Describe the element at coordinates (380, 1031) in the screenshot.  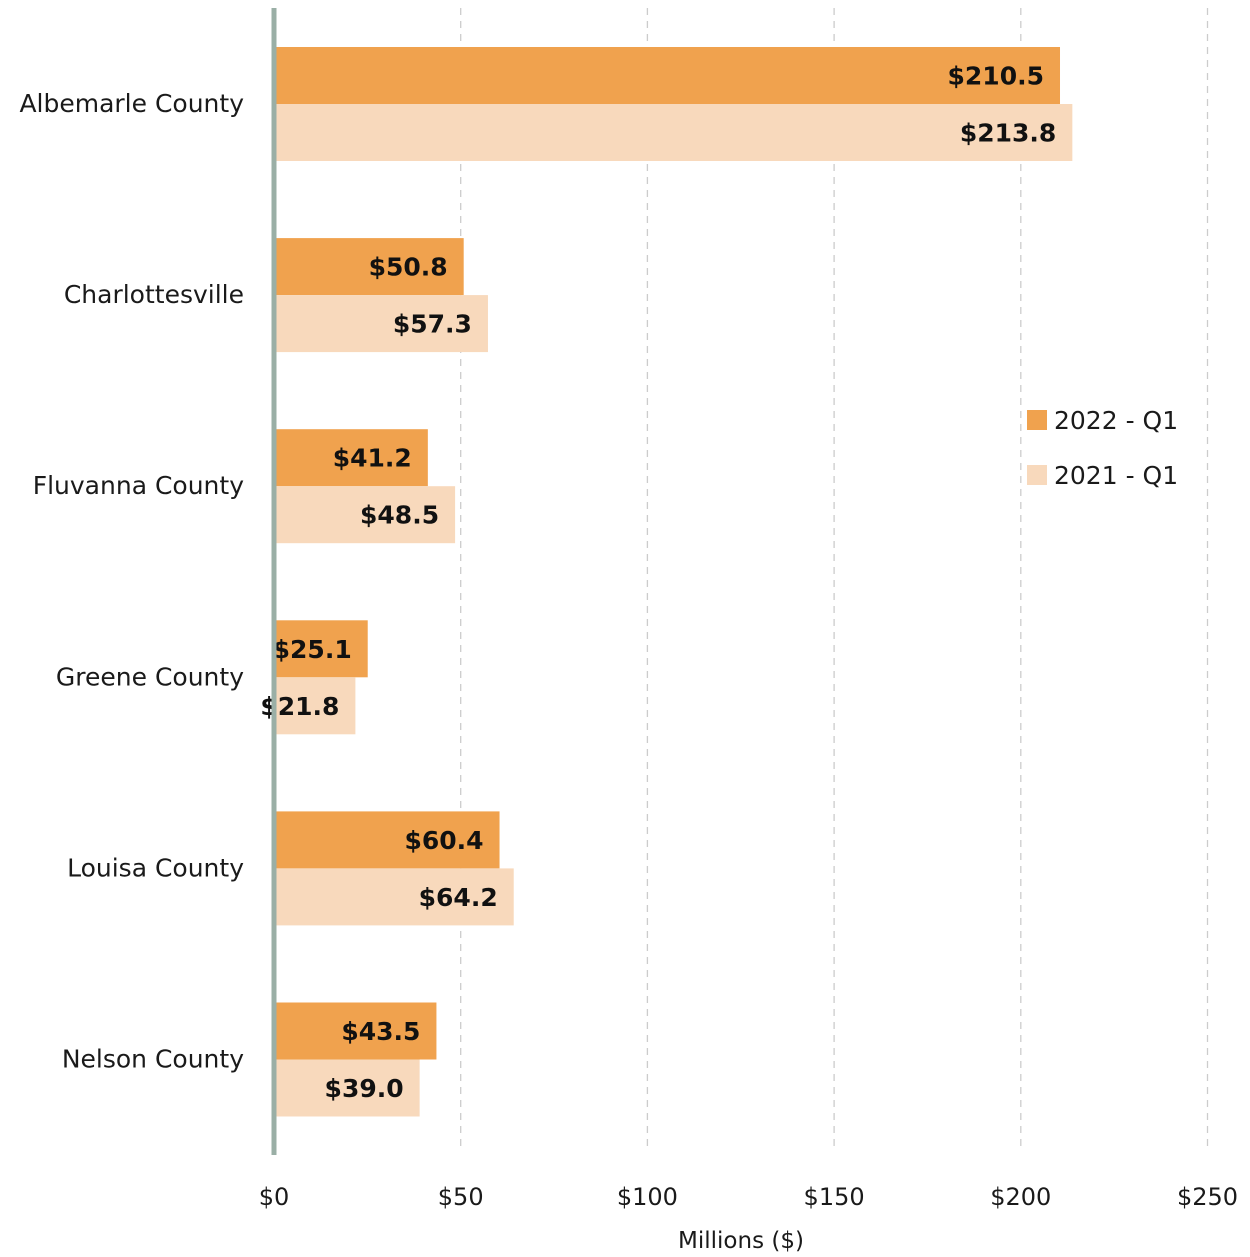
I see `bar-value-label: $43.5` at that location.